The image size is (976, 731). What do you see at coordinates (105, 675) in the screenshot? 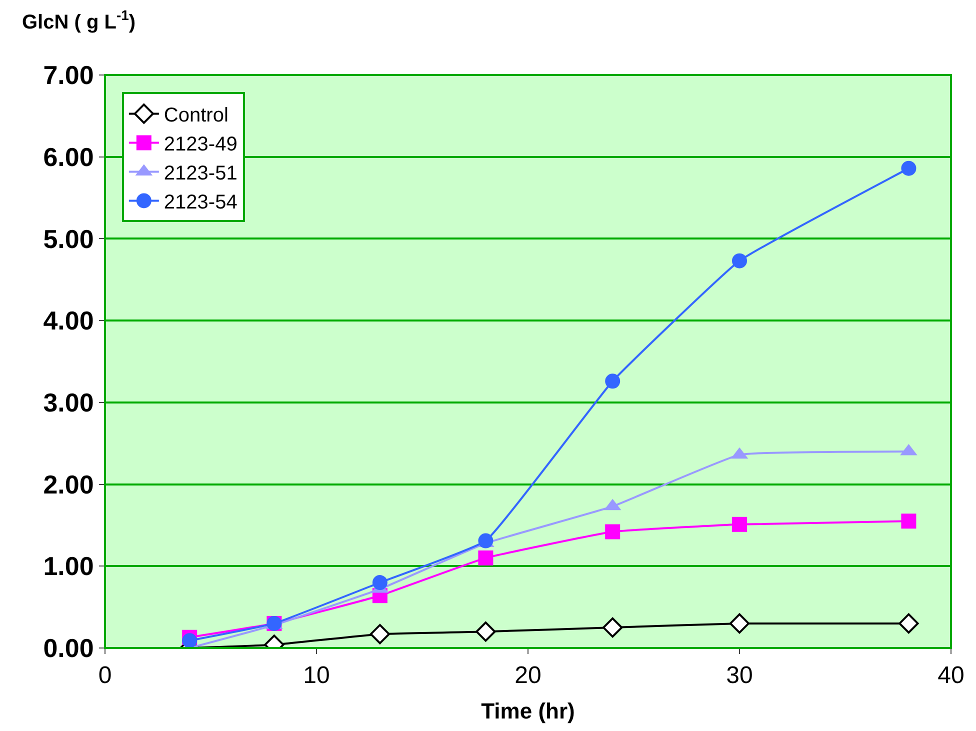
I see `x-tick-label: 0` at bounding box center [105, 675].